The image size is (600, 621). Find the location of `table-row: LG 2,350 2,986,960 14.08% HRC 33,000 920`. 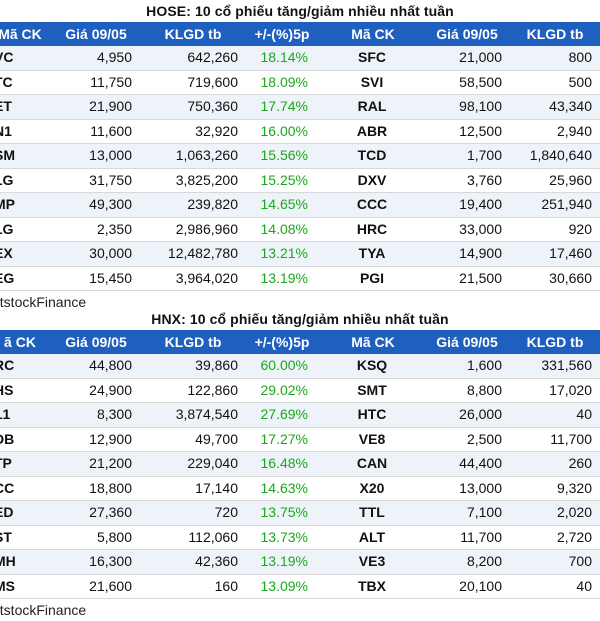

table-row: LG 2,350 2,986,960 14.08% HRC 33,000 920 is located at coordinates (300, 230).